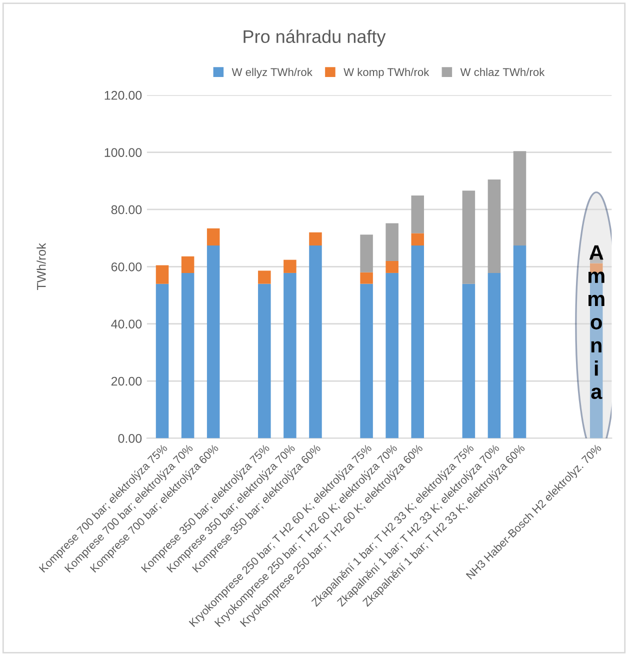  What do you see at coordinates (502, 72) in the screenshot?
I see `legend-label: W chlaz TWh/rok` at bounding box center [502, 72].